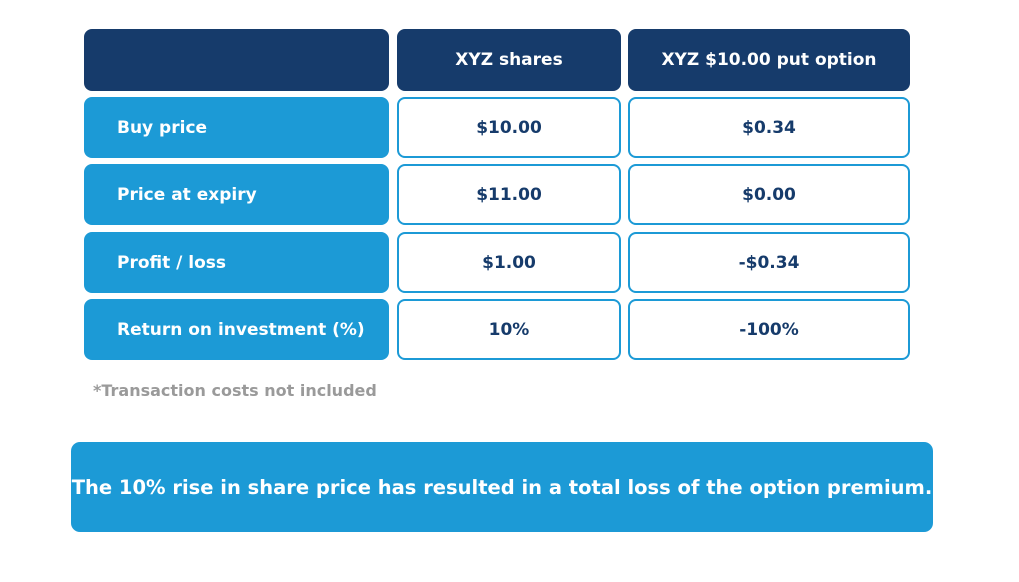 The image size is (1019, 582). What do you see at coordinates (509, 262) in the screenshot?
I see `cell-shares-profit-loss: $1.00` at bounding box center [509, 262].